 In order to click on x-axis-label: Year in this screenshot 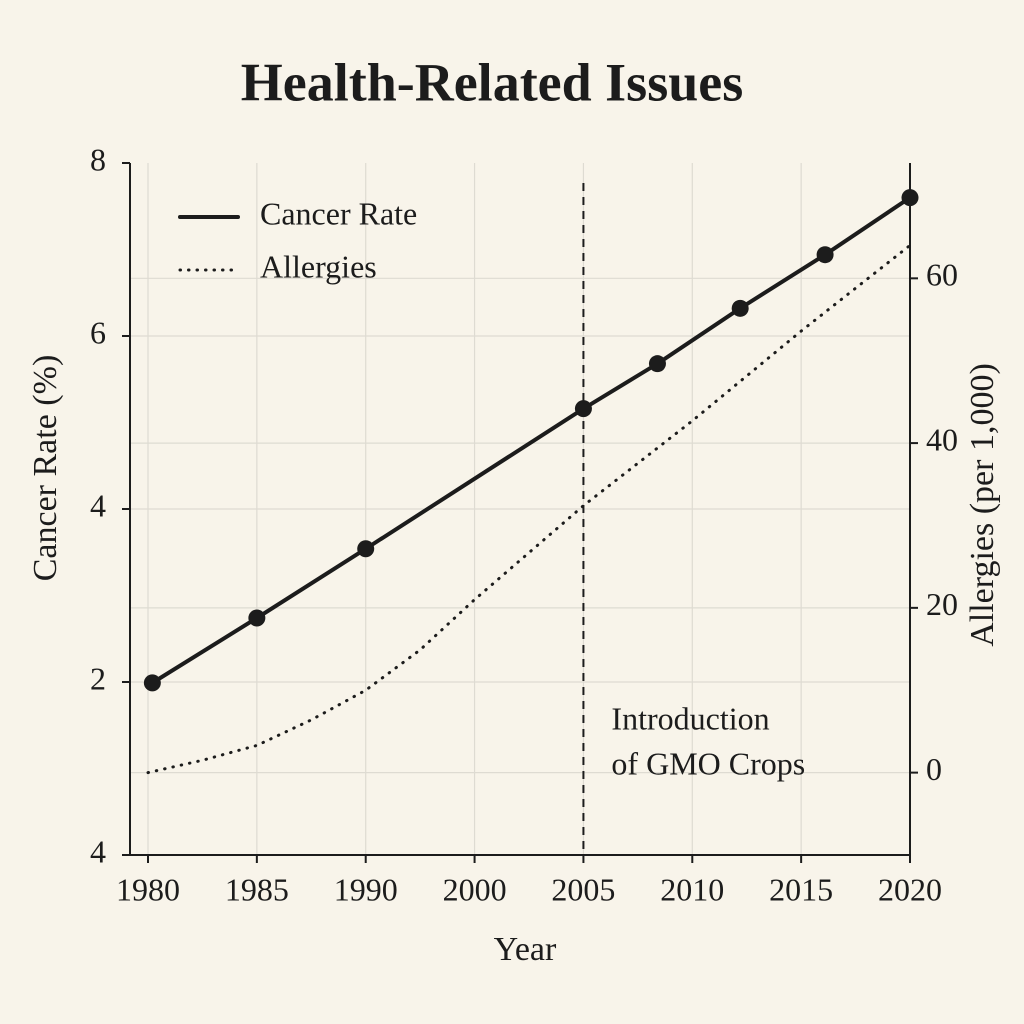, I will do `click(525, 949)`.